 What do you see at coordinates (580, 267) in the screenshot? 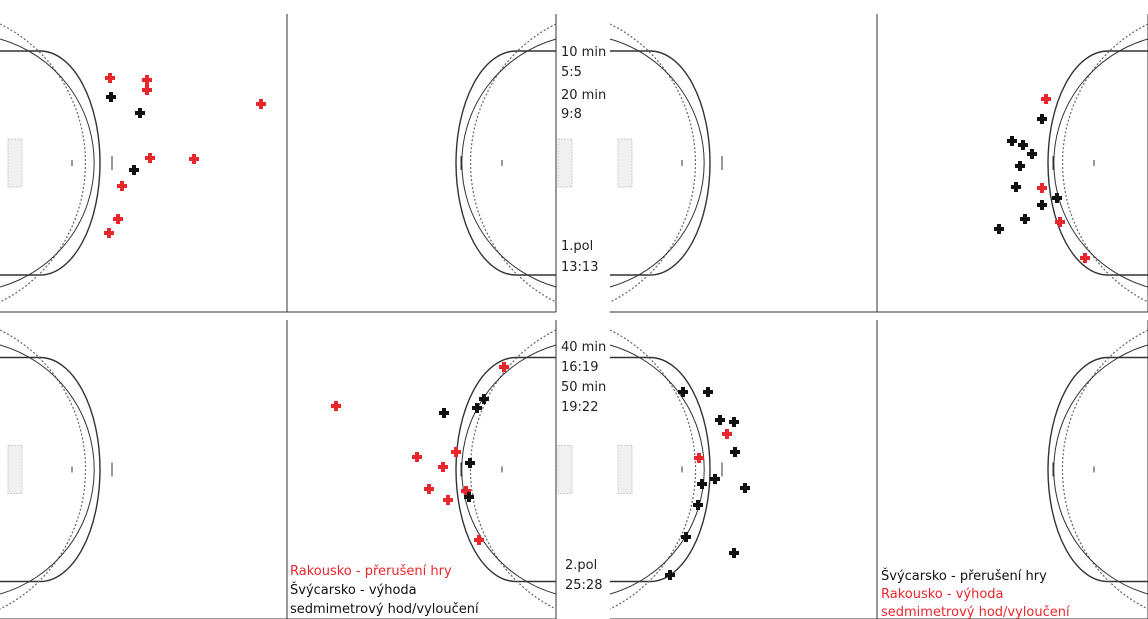
I see `half-score-1: 13:13` at bounding box center [580, 267].